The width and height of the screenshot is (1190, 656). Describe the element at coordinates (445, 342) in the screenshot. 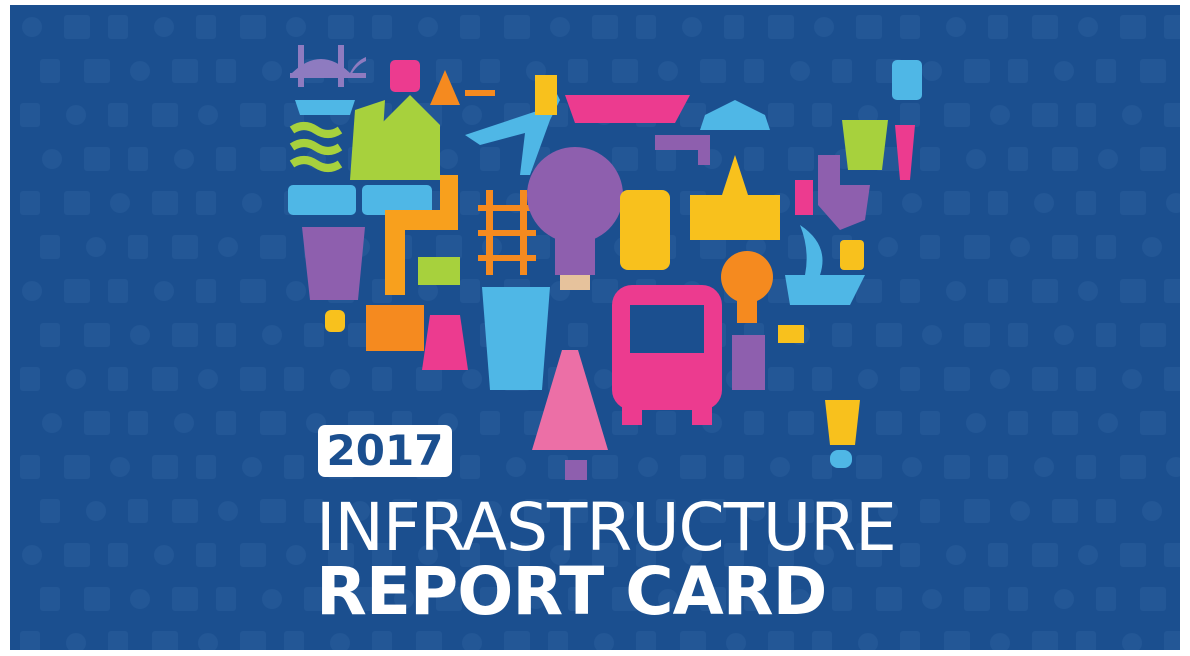

I see `nuclear-icon` at that location.